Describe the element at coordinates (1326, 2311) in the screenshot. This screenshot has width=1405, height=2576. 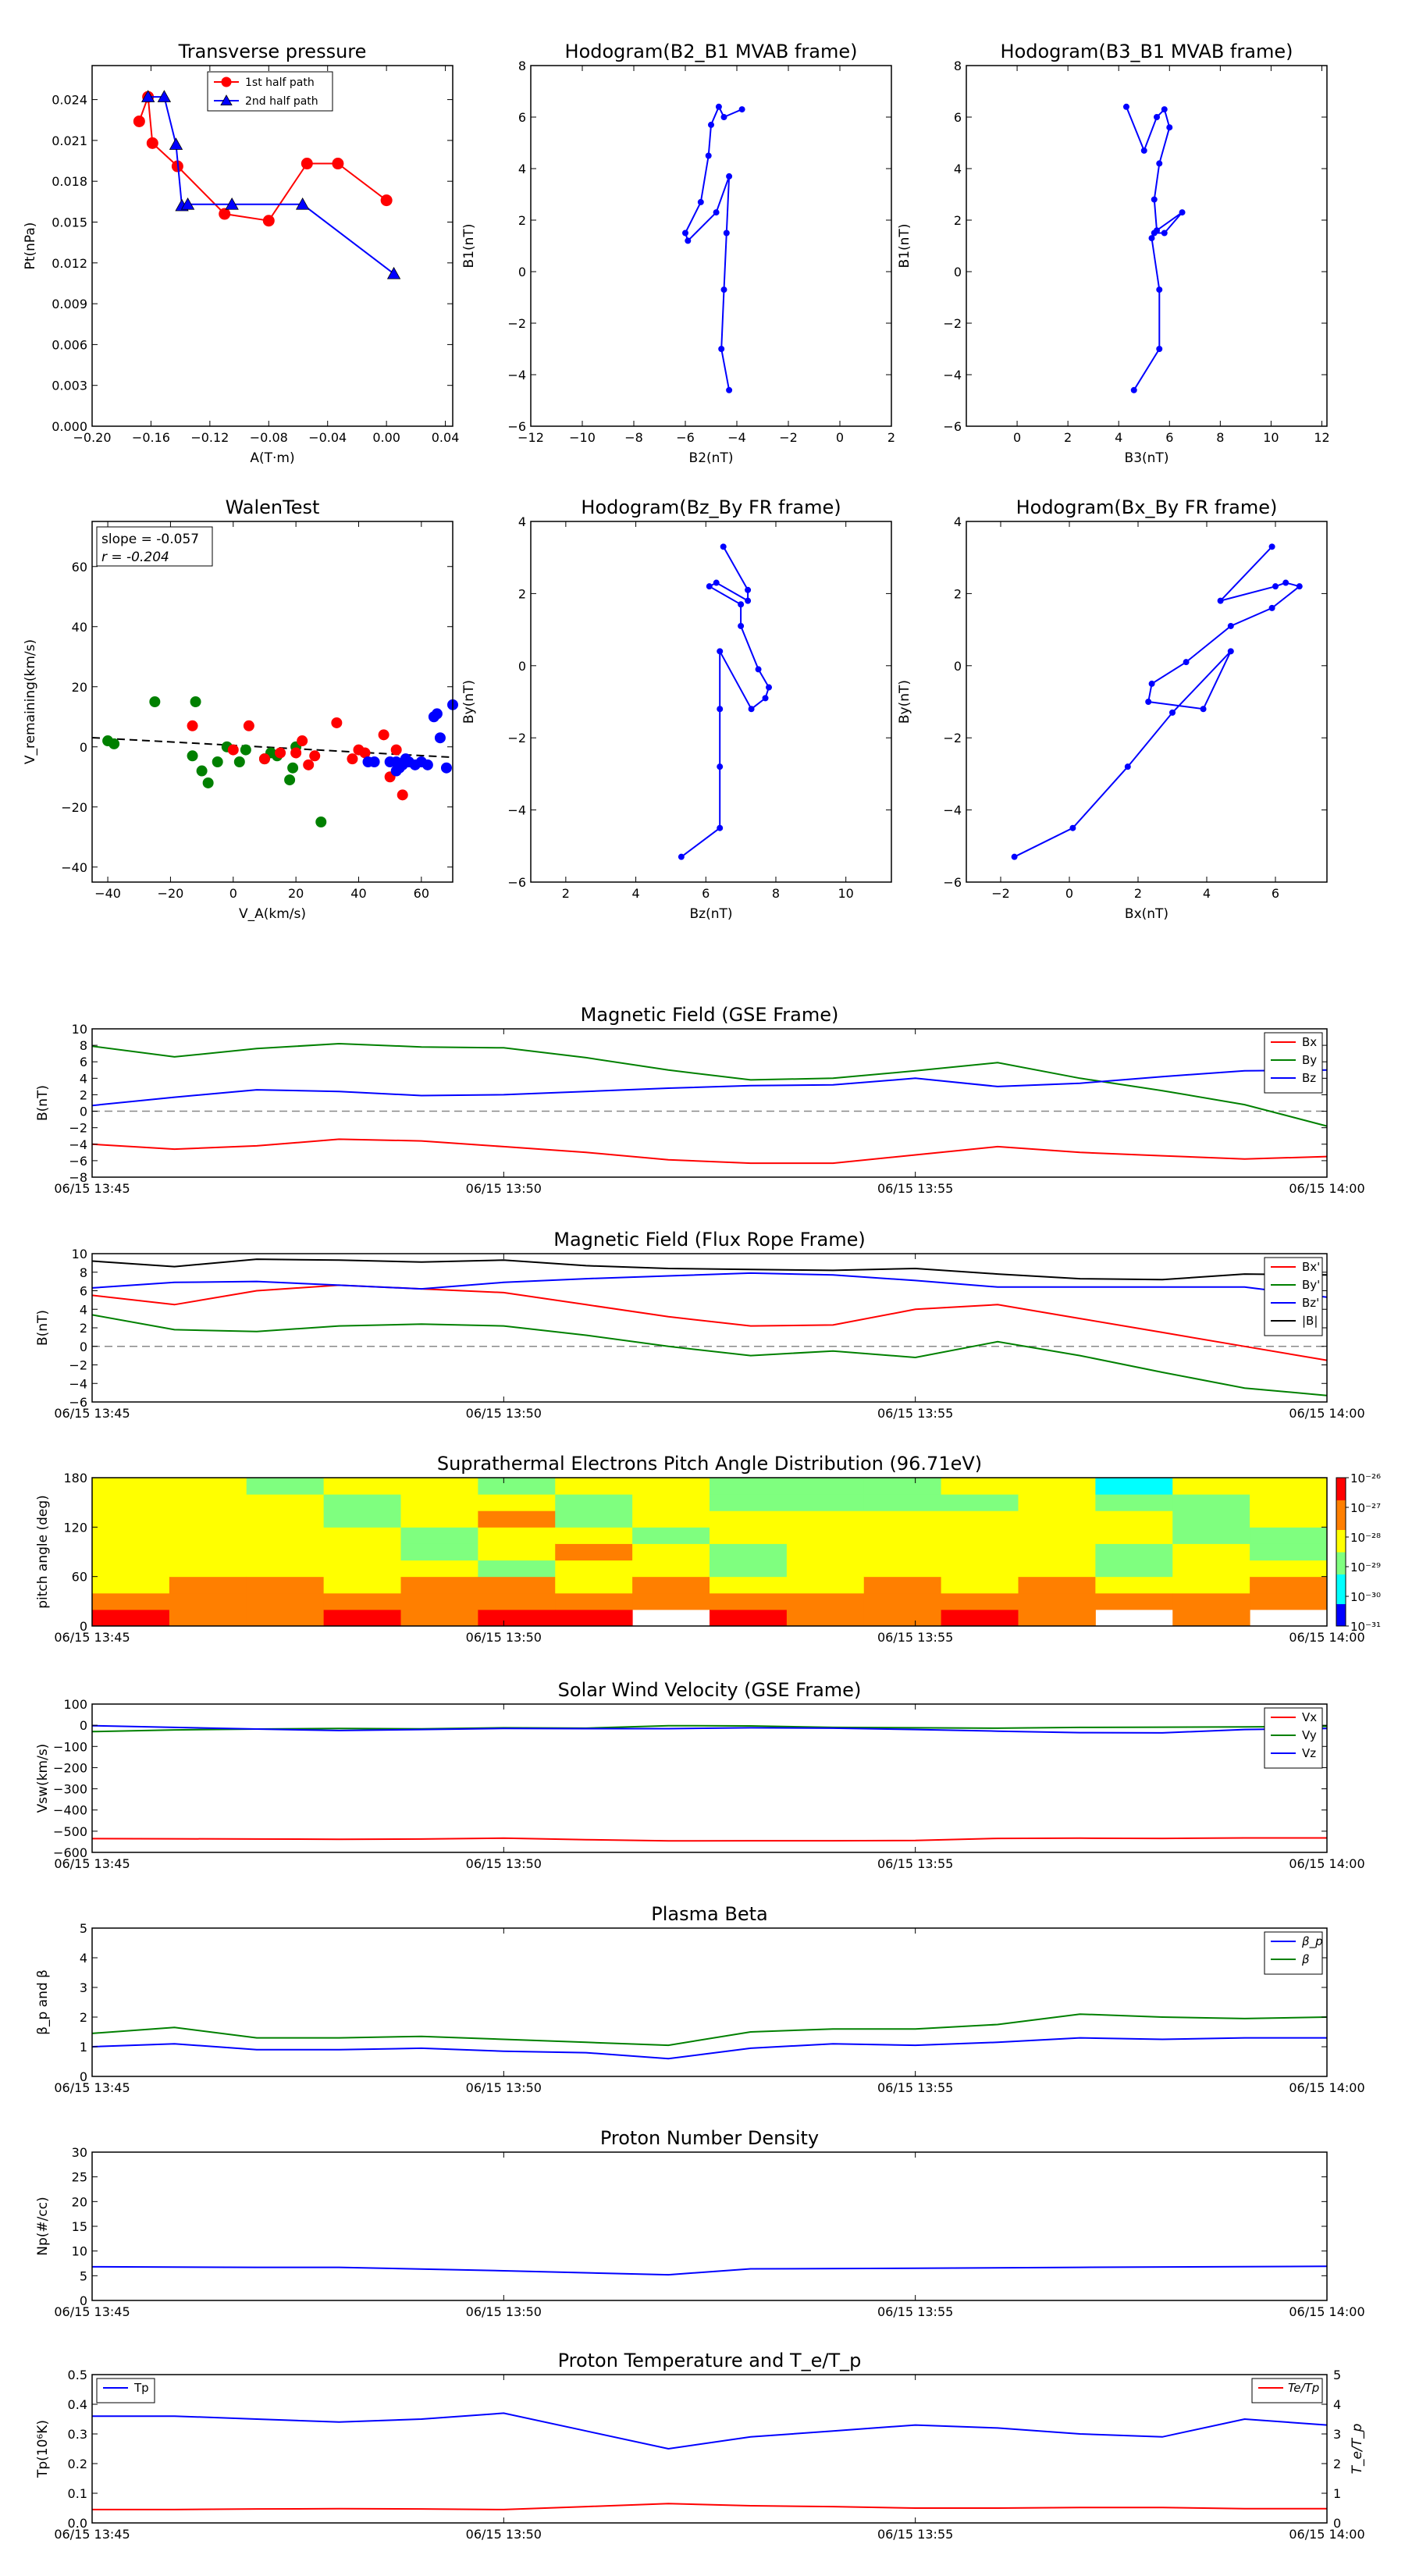
I see `x-tick-label: 06/15 14:00` at that location.